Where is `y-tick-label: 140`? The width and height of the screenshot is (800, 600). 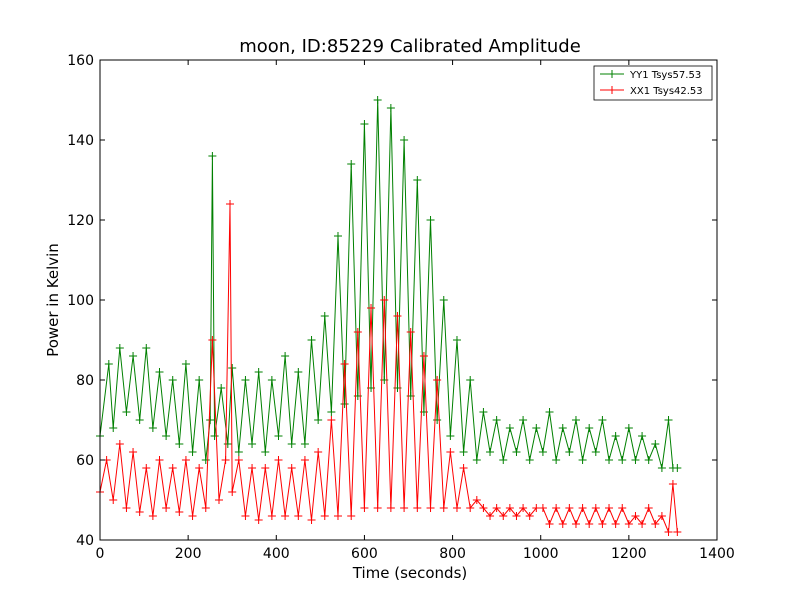 y-tick-label: 140 is located at coordinates (80, 141).